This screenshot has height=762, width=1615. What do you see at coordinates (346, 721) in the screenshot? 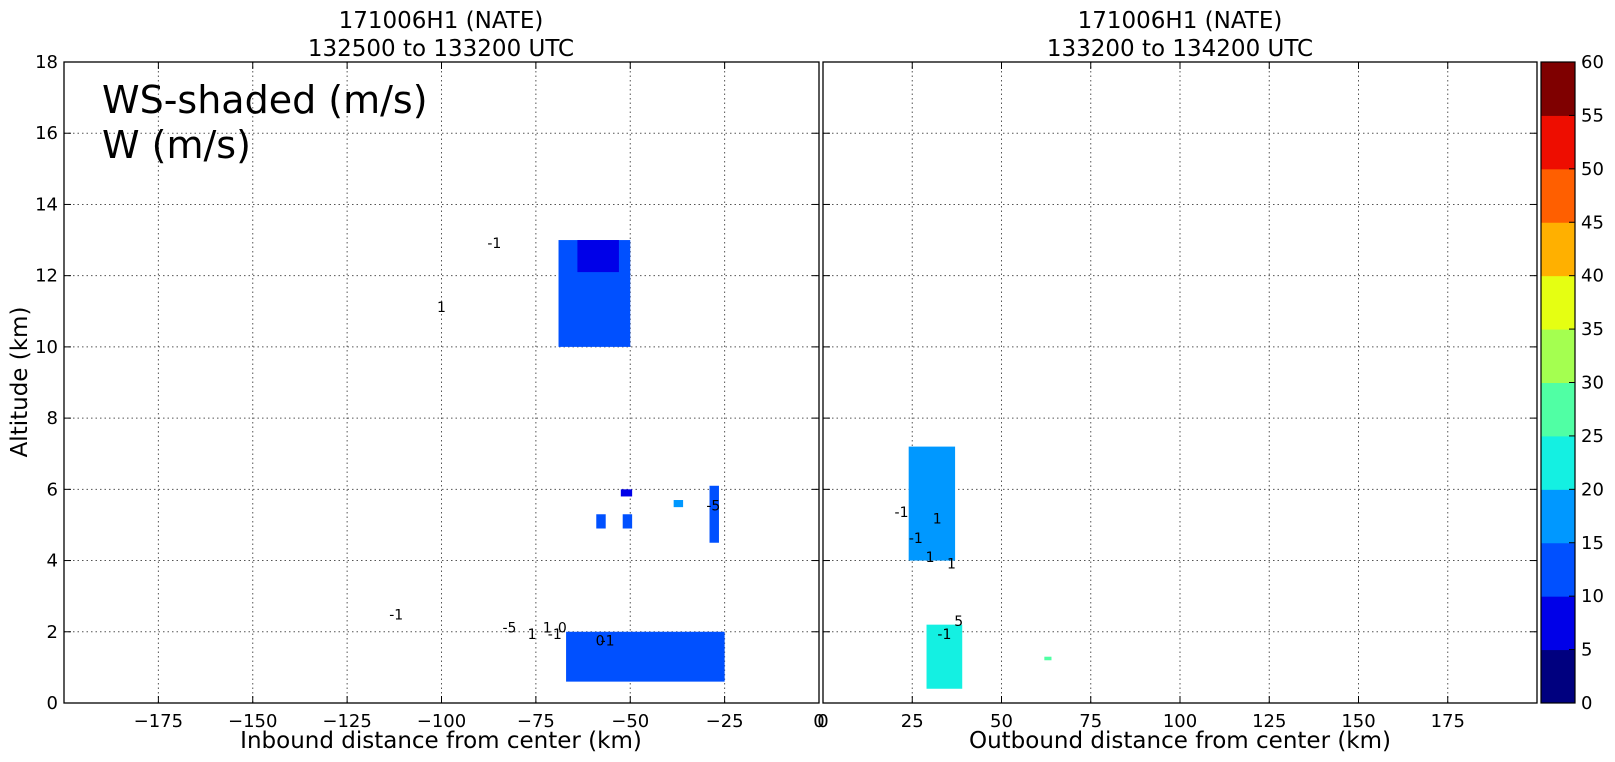
I see `x-tick-label: −125` at bounding box center [346, 721].